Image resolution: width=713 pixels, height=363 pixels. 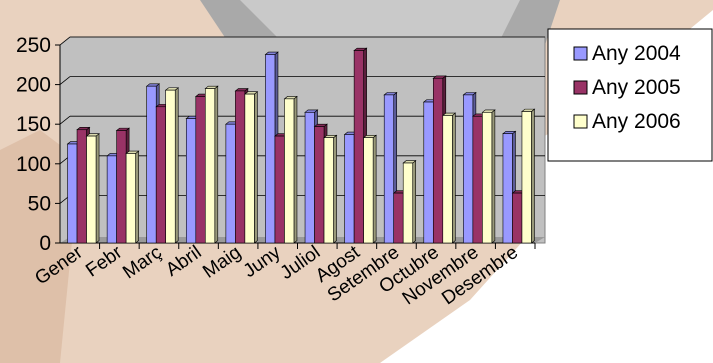 What do you see at coordinates (45, 243) in the screenshot?
I see `y-tick-label: 0` at bounding box center [45, 243].